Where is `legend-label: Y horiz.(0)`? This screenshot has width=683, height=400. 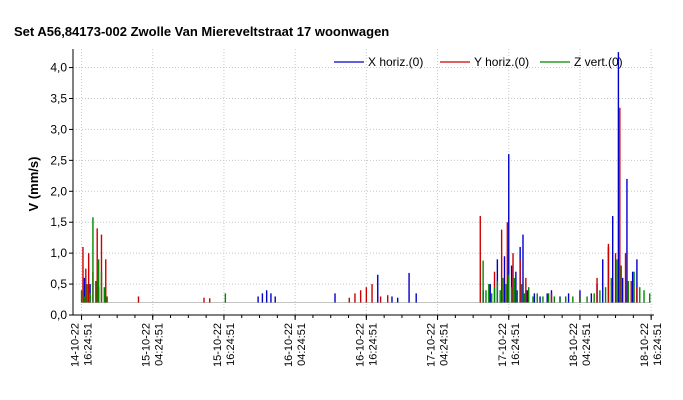 legend-label: Y horiz.(0) is located at coordinates (501, 62).